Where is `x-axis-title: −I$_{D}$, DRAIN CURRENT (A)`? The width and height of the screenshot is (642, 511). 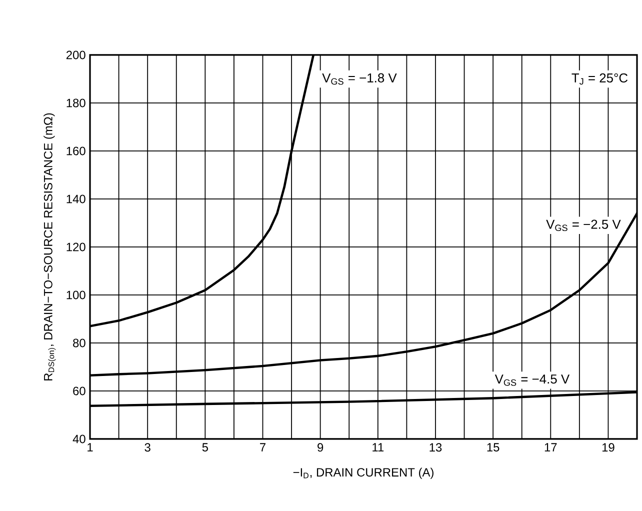 x-axis-title: −I$_{D}$, DRAIN CURRENT (A) is located at coordinates (363, 473).